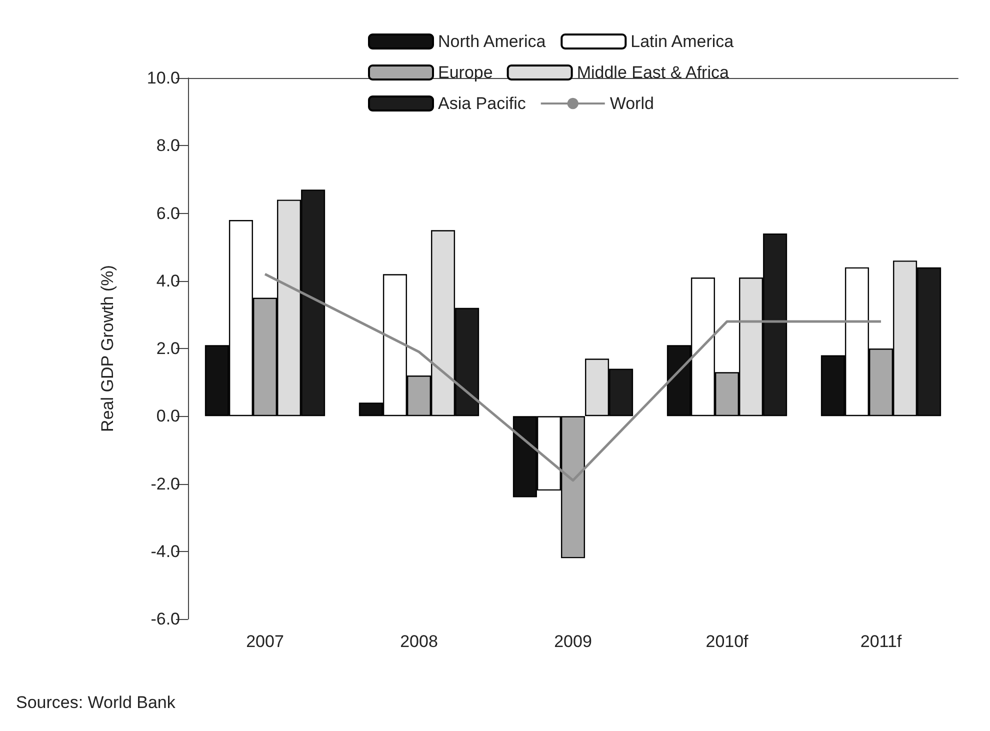 This screenshot has width=990, height=731. Describe the element at coordinates (168, 213) in the screenshot. I see `y-tick-label: 6.0` at that location.